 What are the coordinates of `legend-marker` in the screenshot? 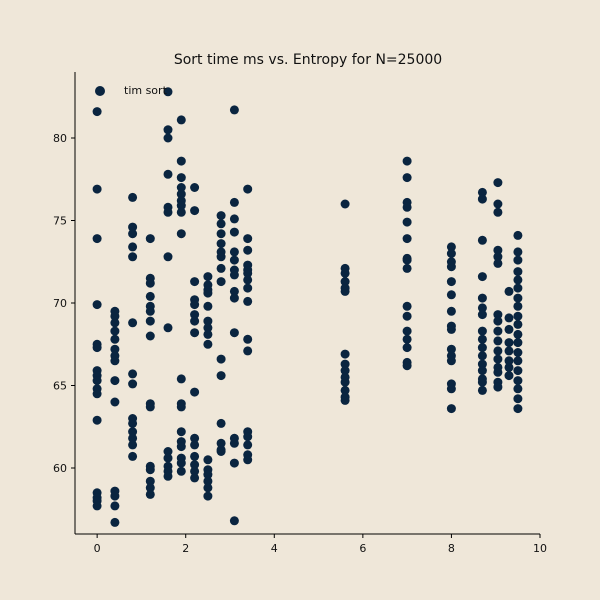 It's located at (100, 91).